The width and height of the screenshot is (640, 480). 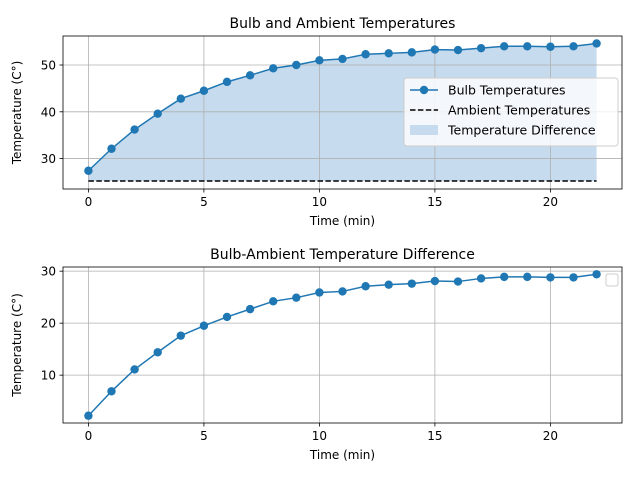 I want to click on y-tick-label: 40, so click(x=48, y=112).